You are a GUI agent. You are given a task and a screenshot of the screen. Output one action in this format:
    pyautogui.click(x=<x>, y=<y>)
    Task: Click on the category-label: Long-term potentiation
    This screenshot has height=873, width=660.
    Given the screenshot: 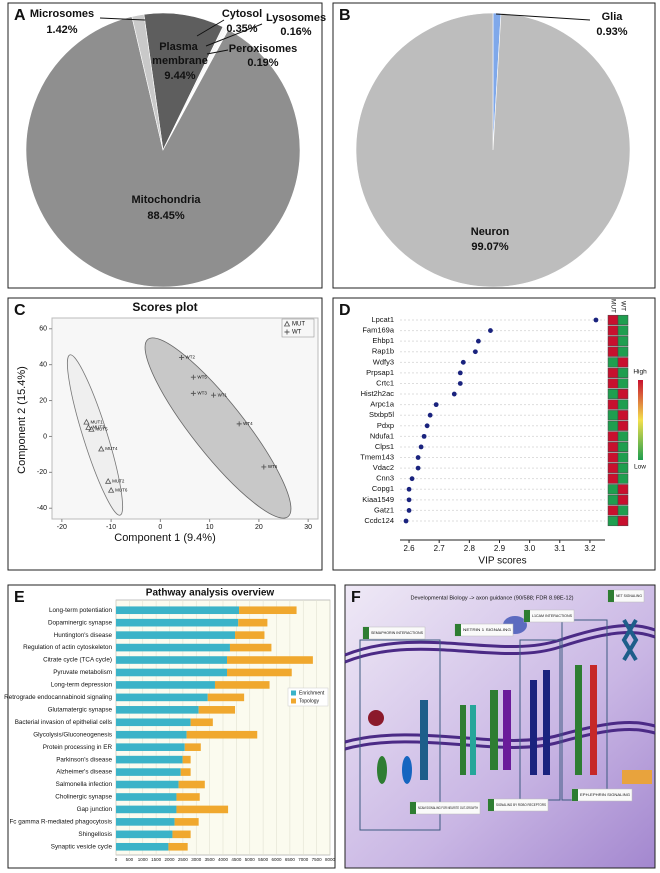 What is the action you would take?
    pyautogui.click(x=81, y=610)
    